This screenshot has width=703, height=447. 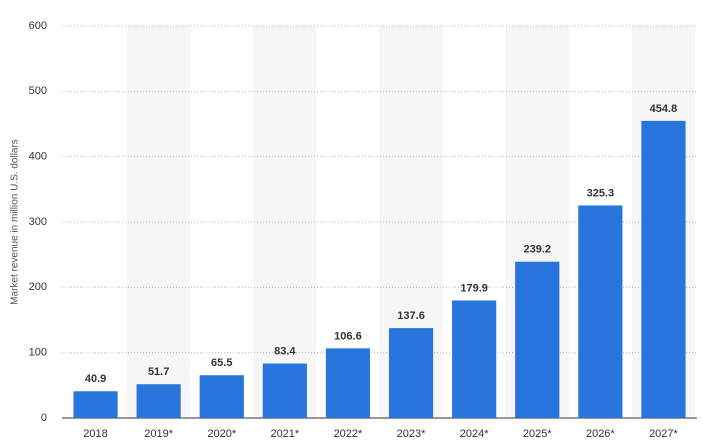 What do you see at coordinates (44, 418) in the screenshot?
I see `y-tick-label: 0` at bounding box center [44, 418].